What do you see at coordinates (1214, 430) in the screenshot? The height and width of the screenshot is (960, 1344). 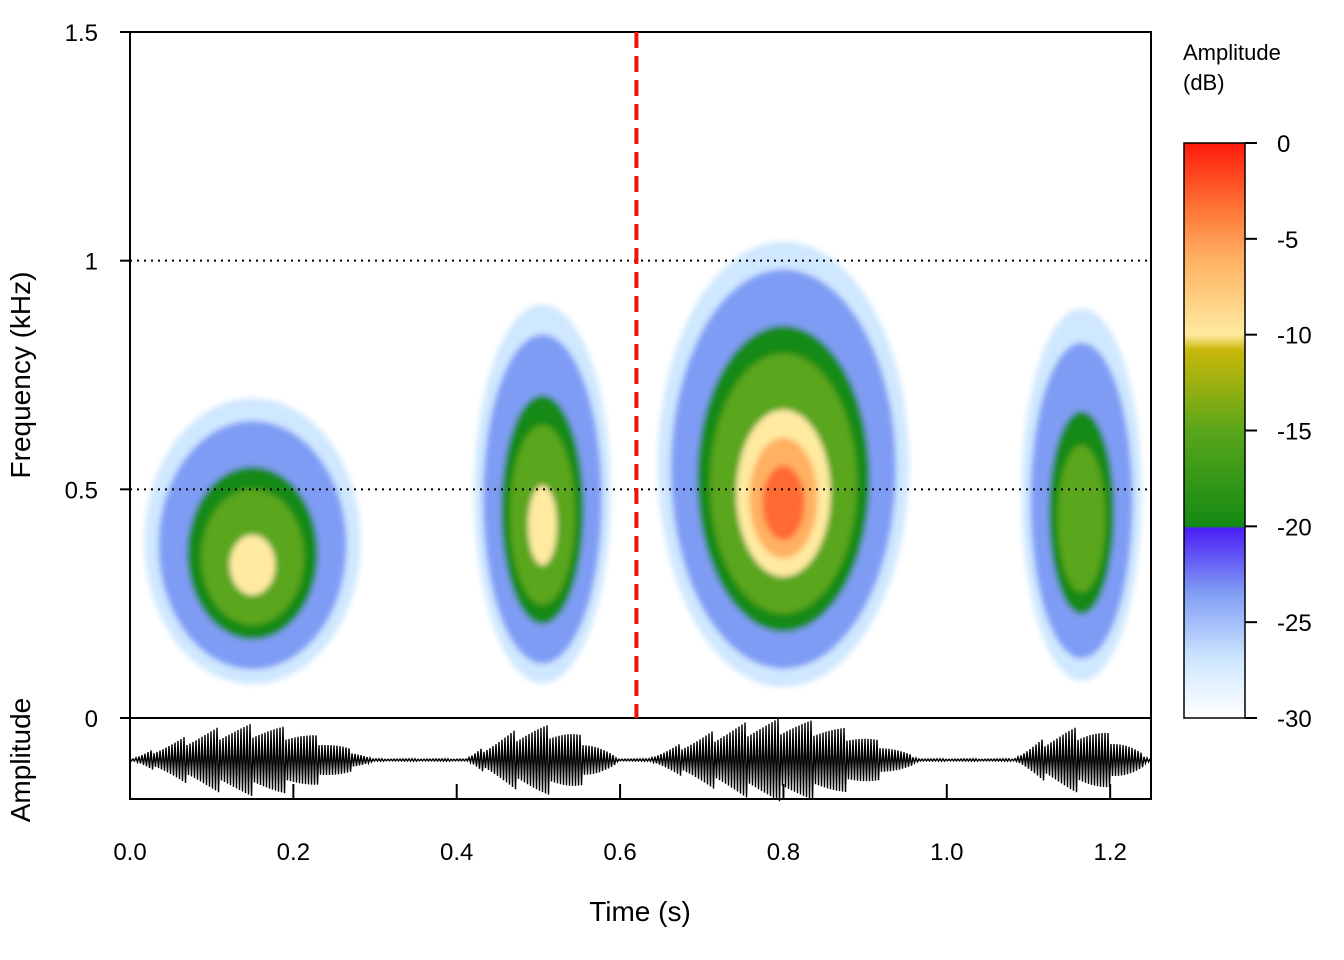 I see `color-scale-bar` at bounding box center [1214, 430].